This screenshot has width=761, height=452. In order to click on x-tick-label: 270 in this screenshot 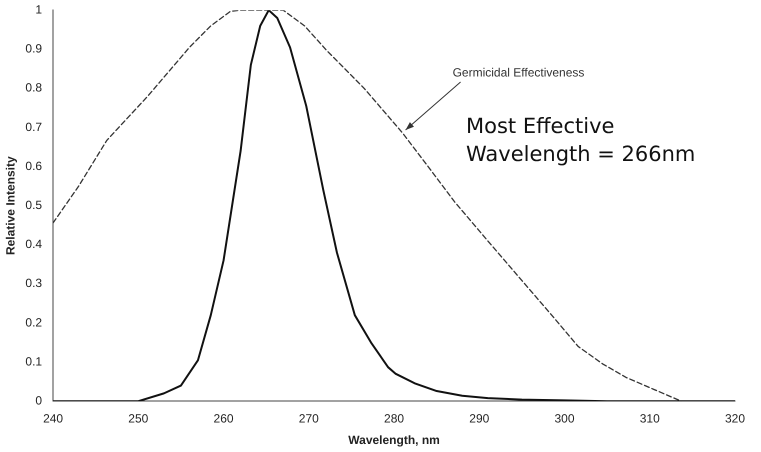, I will do `click(309, 419)`.